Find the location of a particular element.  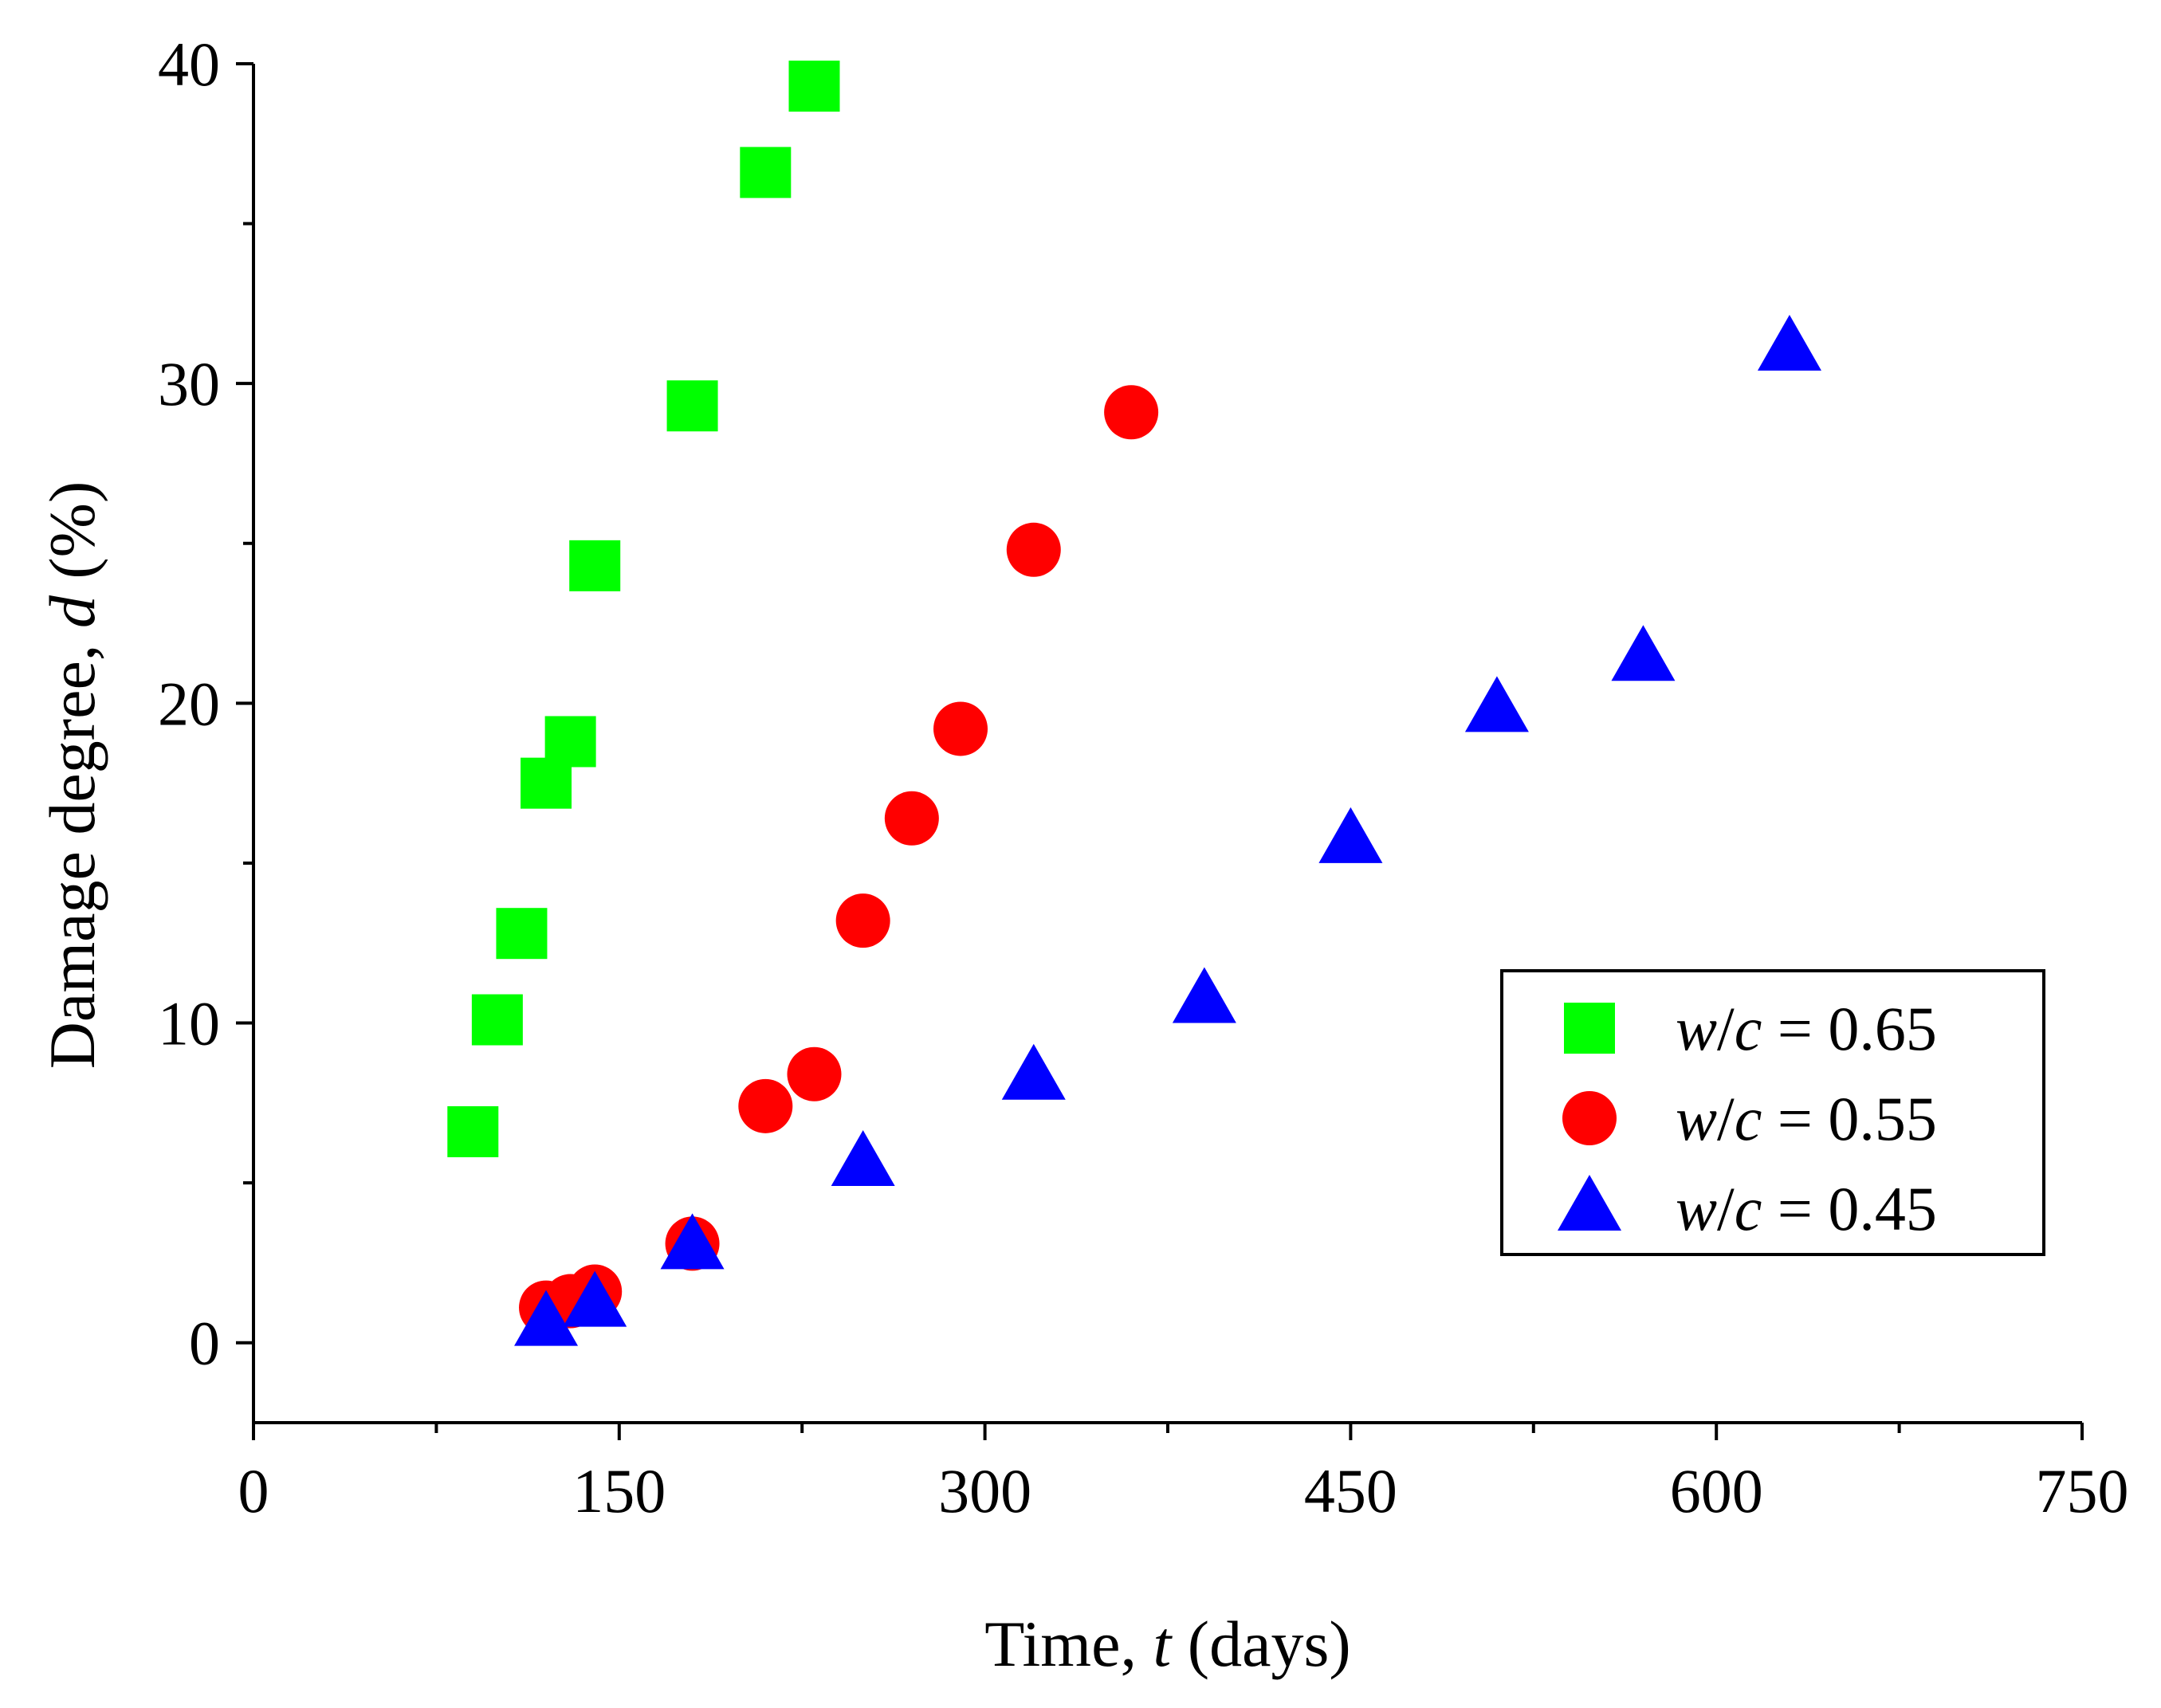

x-tick-label: 750 is located at coordinates (2082, 1490).